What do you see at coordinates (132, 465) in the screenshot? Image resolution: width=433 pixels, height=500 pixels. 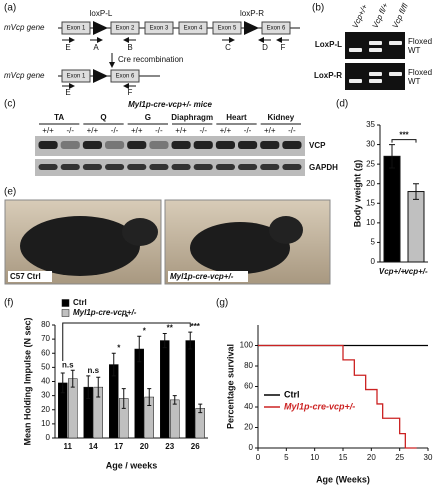 I see `x-axis-label: Age / weeks` at bounding box center [132, 465].